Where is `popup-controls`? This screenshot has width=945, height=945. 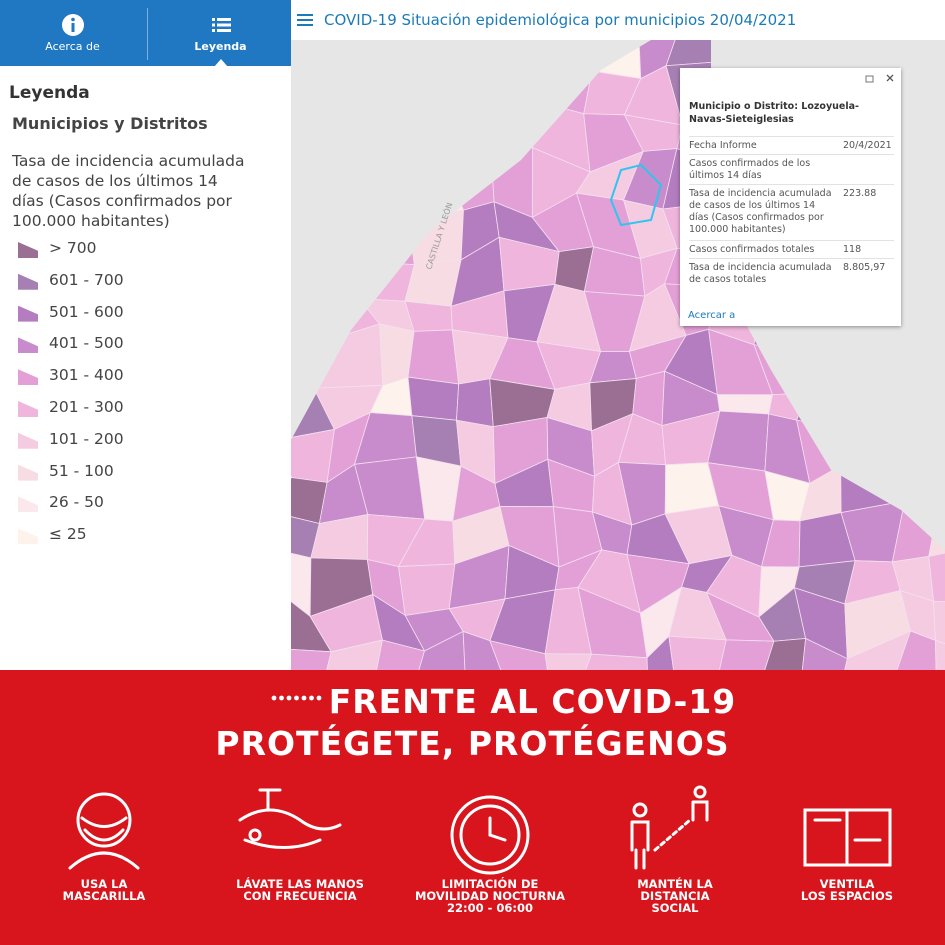 popup-controls is located at coordinates (880, 79).